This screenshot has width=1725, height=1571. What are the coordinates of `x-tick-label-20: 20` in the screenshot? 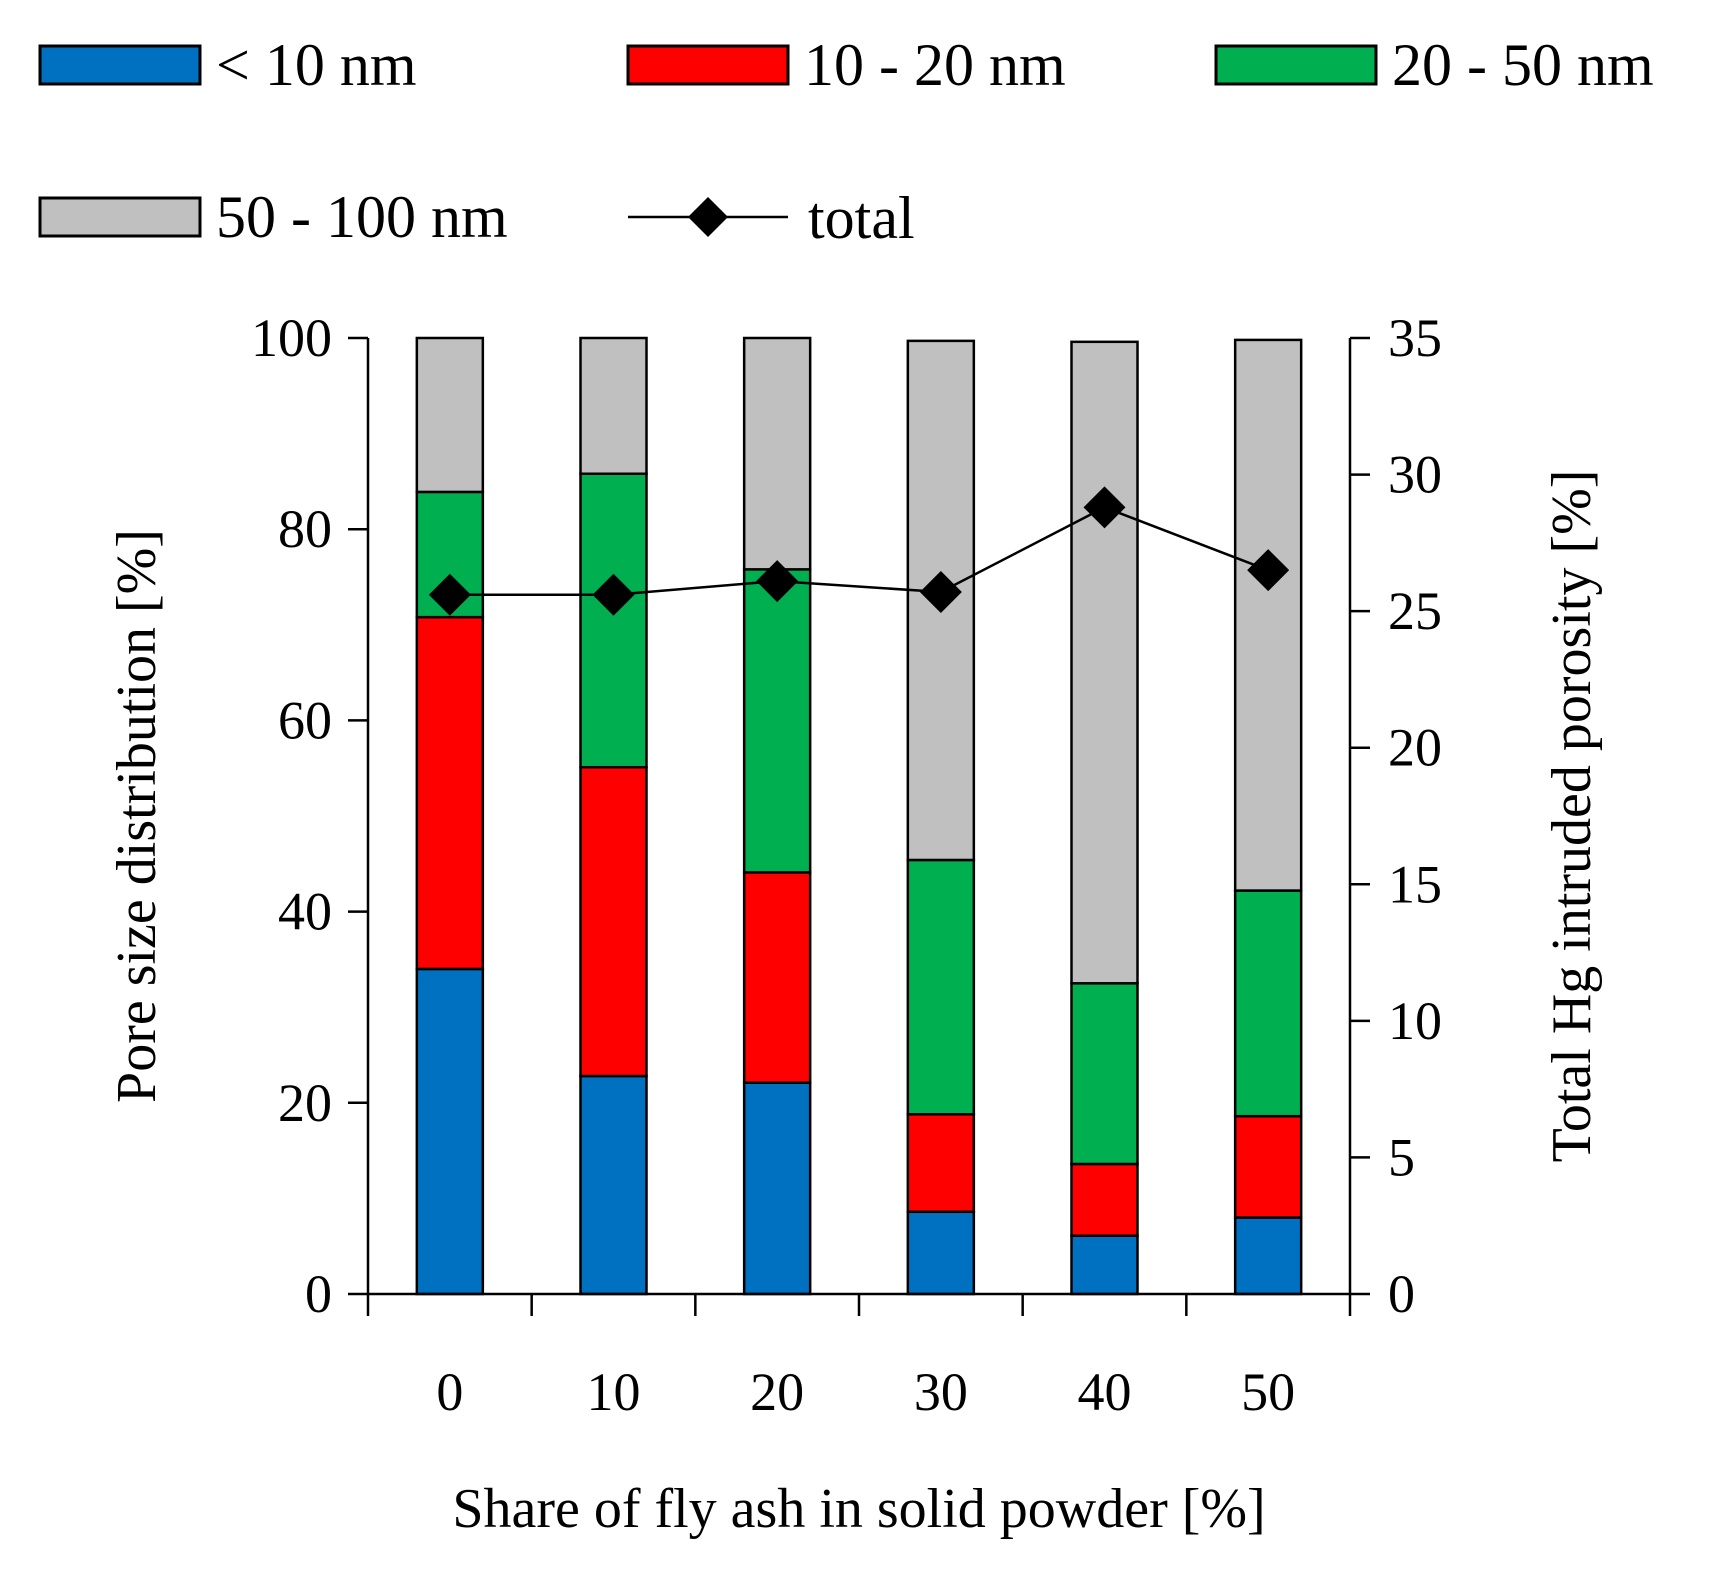 It's located at (777, 1392).